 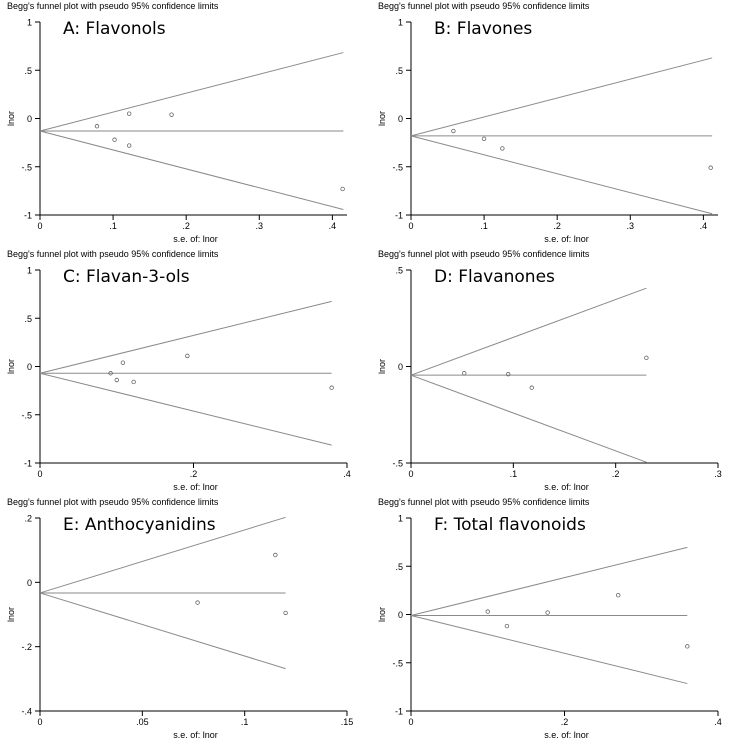 I want to click on funnel-plot-chart: -.4 -.2 0 .2 0 .05 .1 .15 s.e. of: lnor lnor, so click(x=180, y=627).